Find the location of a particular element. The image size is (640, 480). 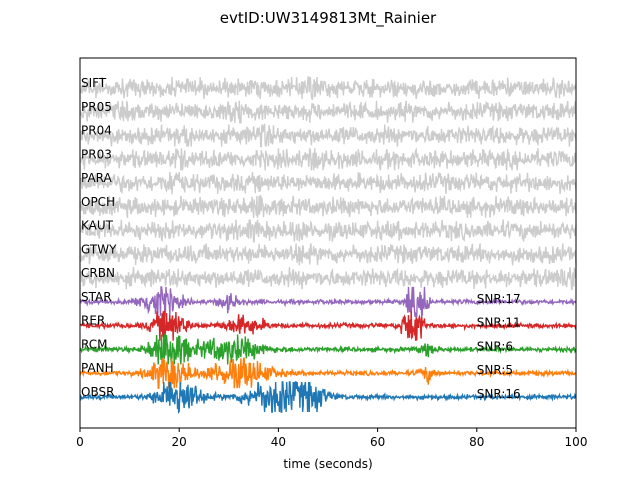

x-tick-label-60: 60 is located at coordinates (377, 442).